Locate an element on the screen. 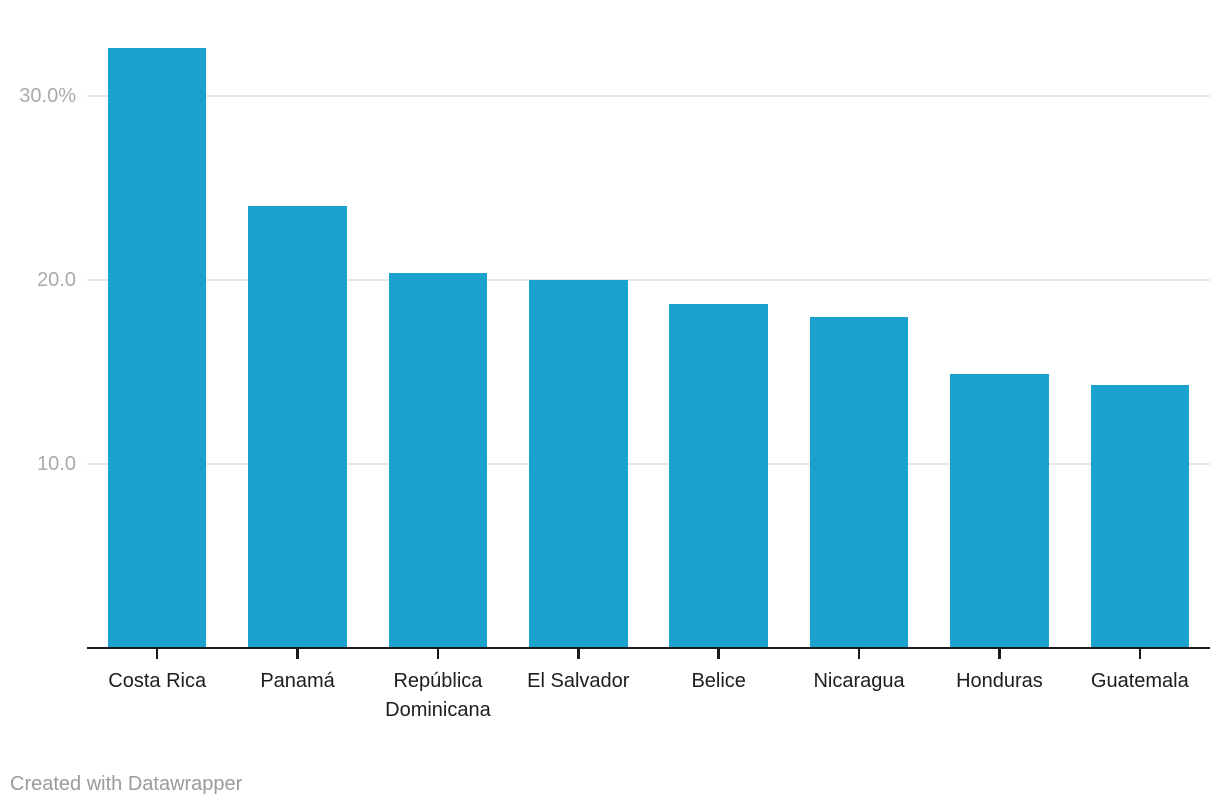 The width and height of the screenshot is (1220, 806). x-category-label: El Salvador is located at coordinates (578, 681).